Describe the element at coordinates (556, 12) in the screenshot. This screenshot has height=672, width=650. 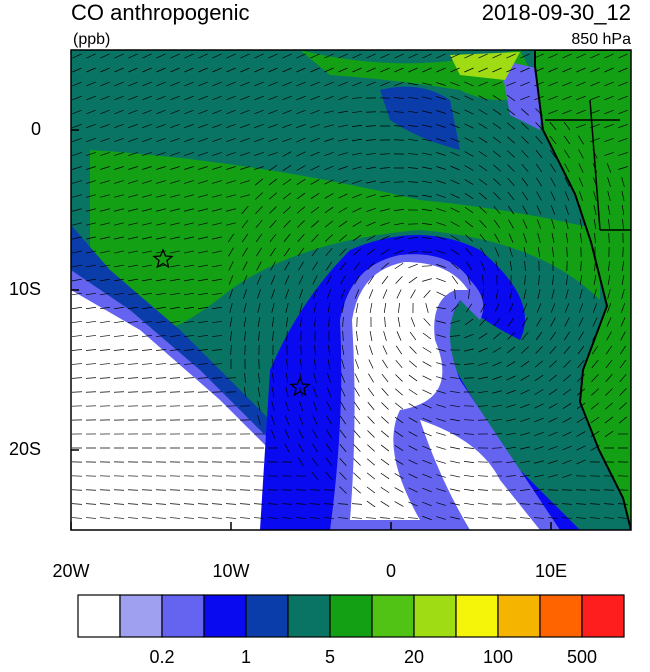
I see `time: 2018-09-30_12` at that location.